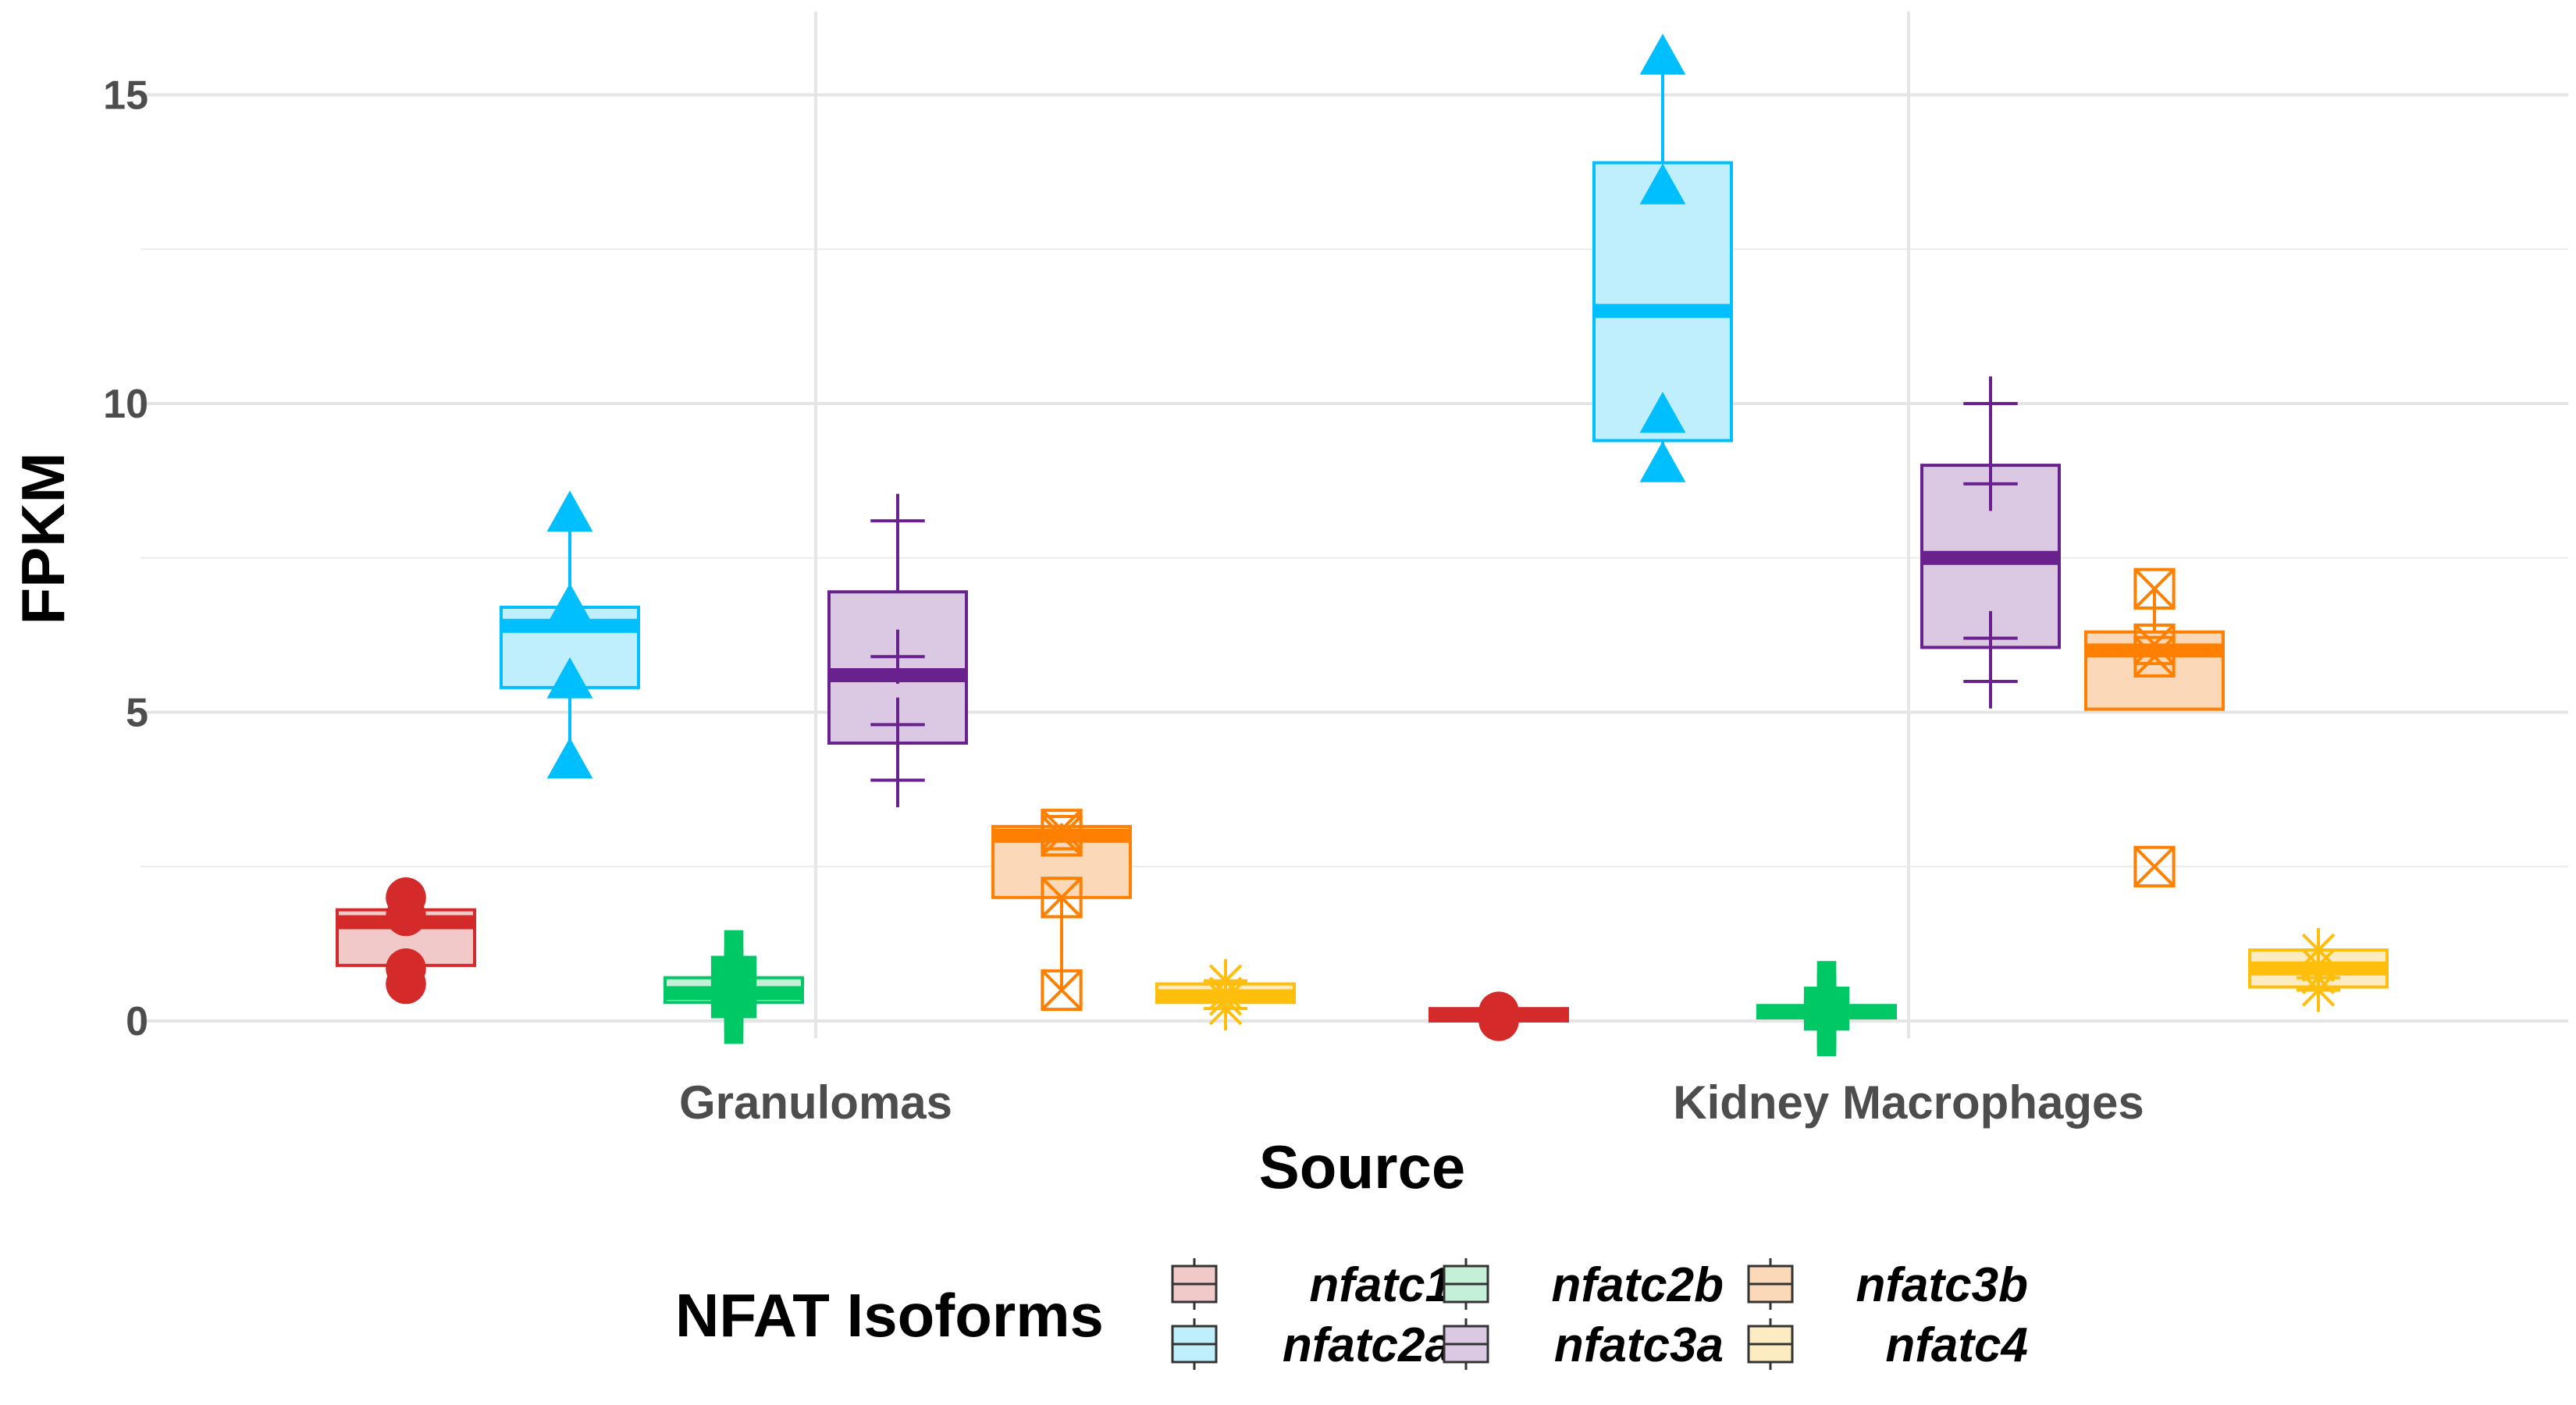  Describe the element at coordinates (125, 405) in the screenshot. I see `y-tick-label: 10` at that location.